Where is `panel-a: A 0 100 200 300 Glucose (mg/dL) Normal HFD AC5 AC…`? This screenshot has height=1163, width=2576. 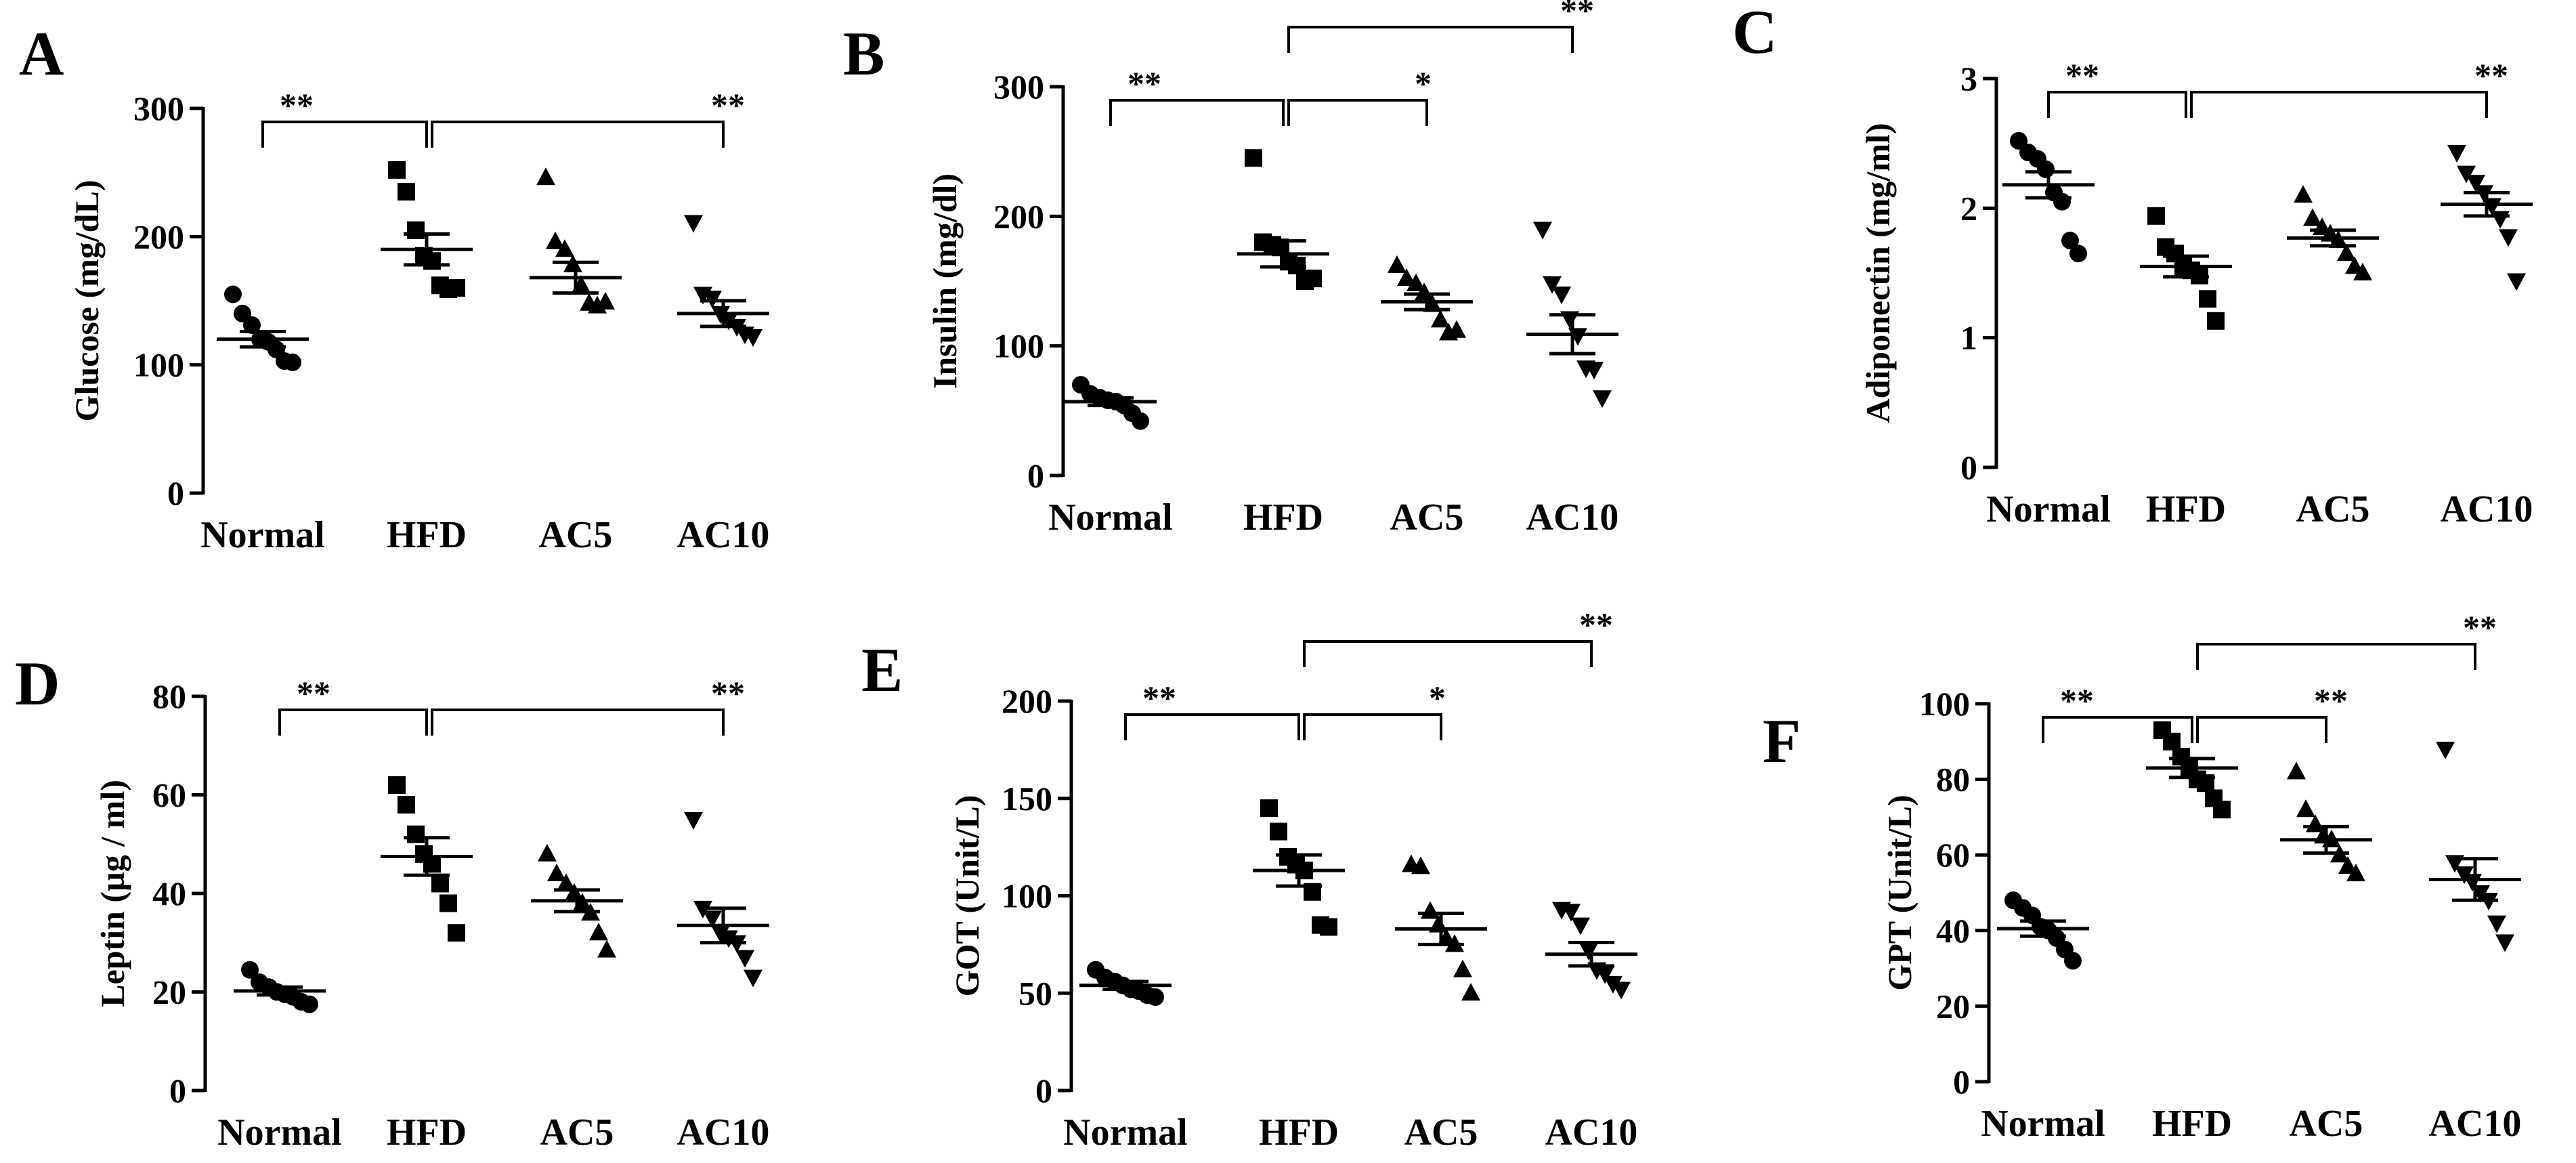
panel-a: A 0 100 200 300 Glucose (mg/dL) Normal HFD AC5 AC… is located at coordinates (394, 287).